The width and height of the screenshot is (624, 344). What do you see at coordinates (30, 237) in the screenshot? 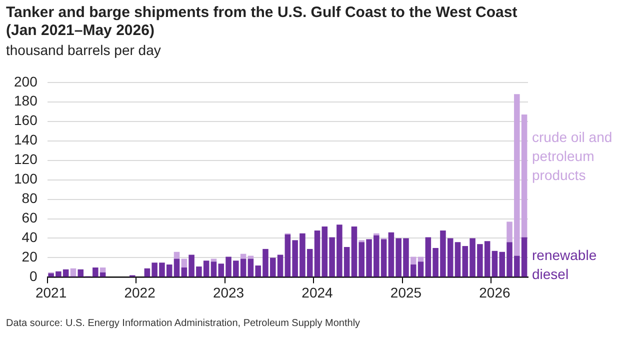
I see `y-tick-label: 40` at bounding box center [30, 237].